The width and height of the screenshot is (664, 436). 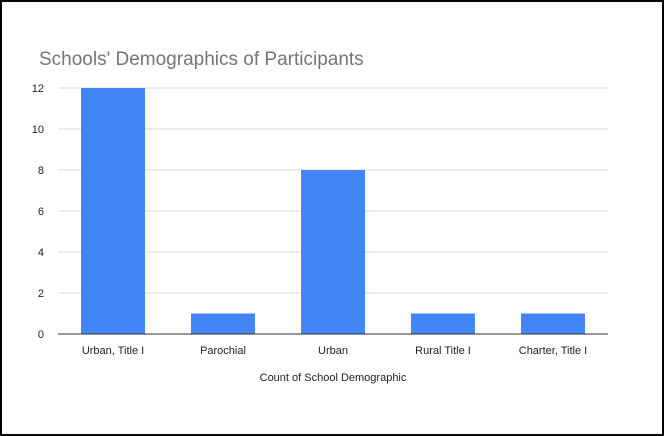 I want to click on y-tick-label: 12, so click(x=38, y=89).